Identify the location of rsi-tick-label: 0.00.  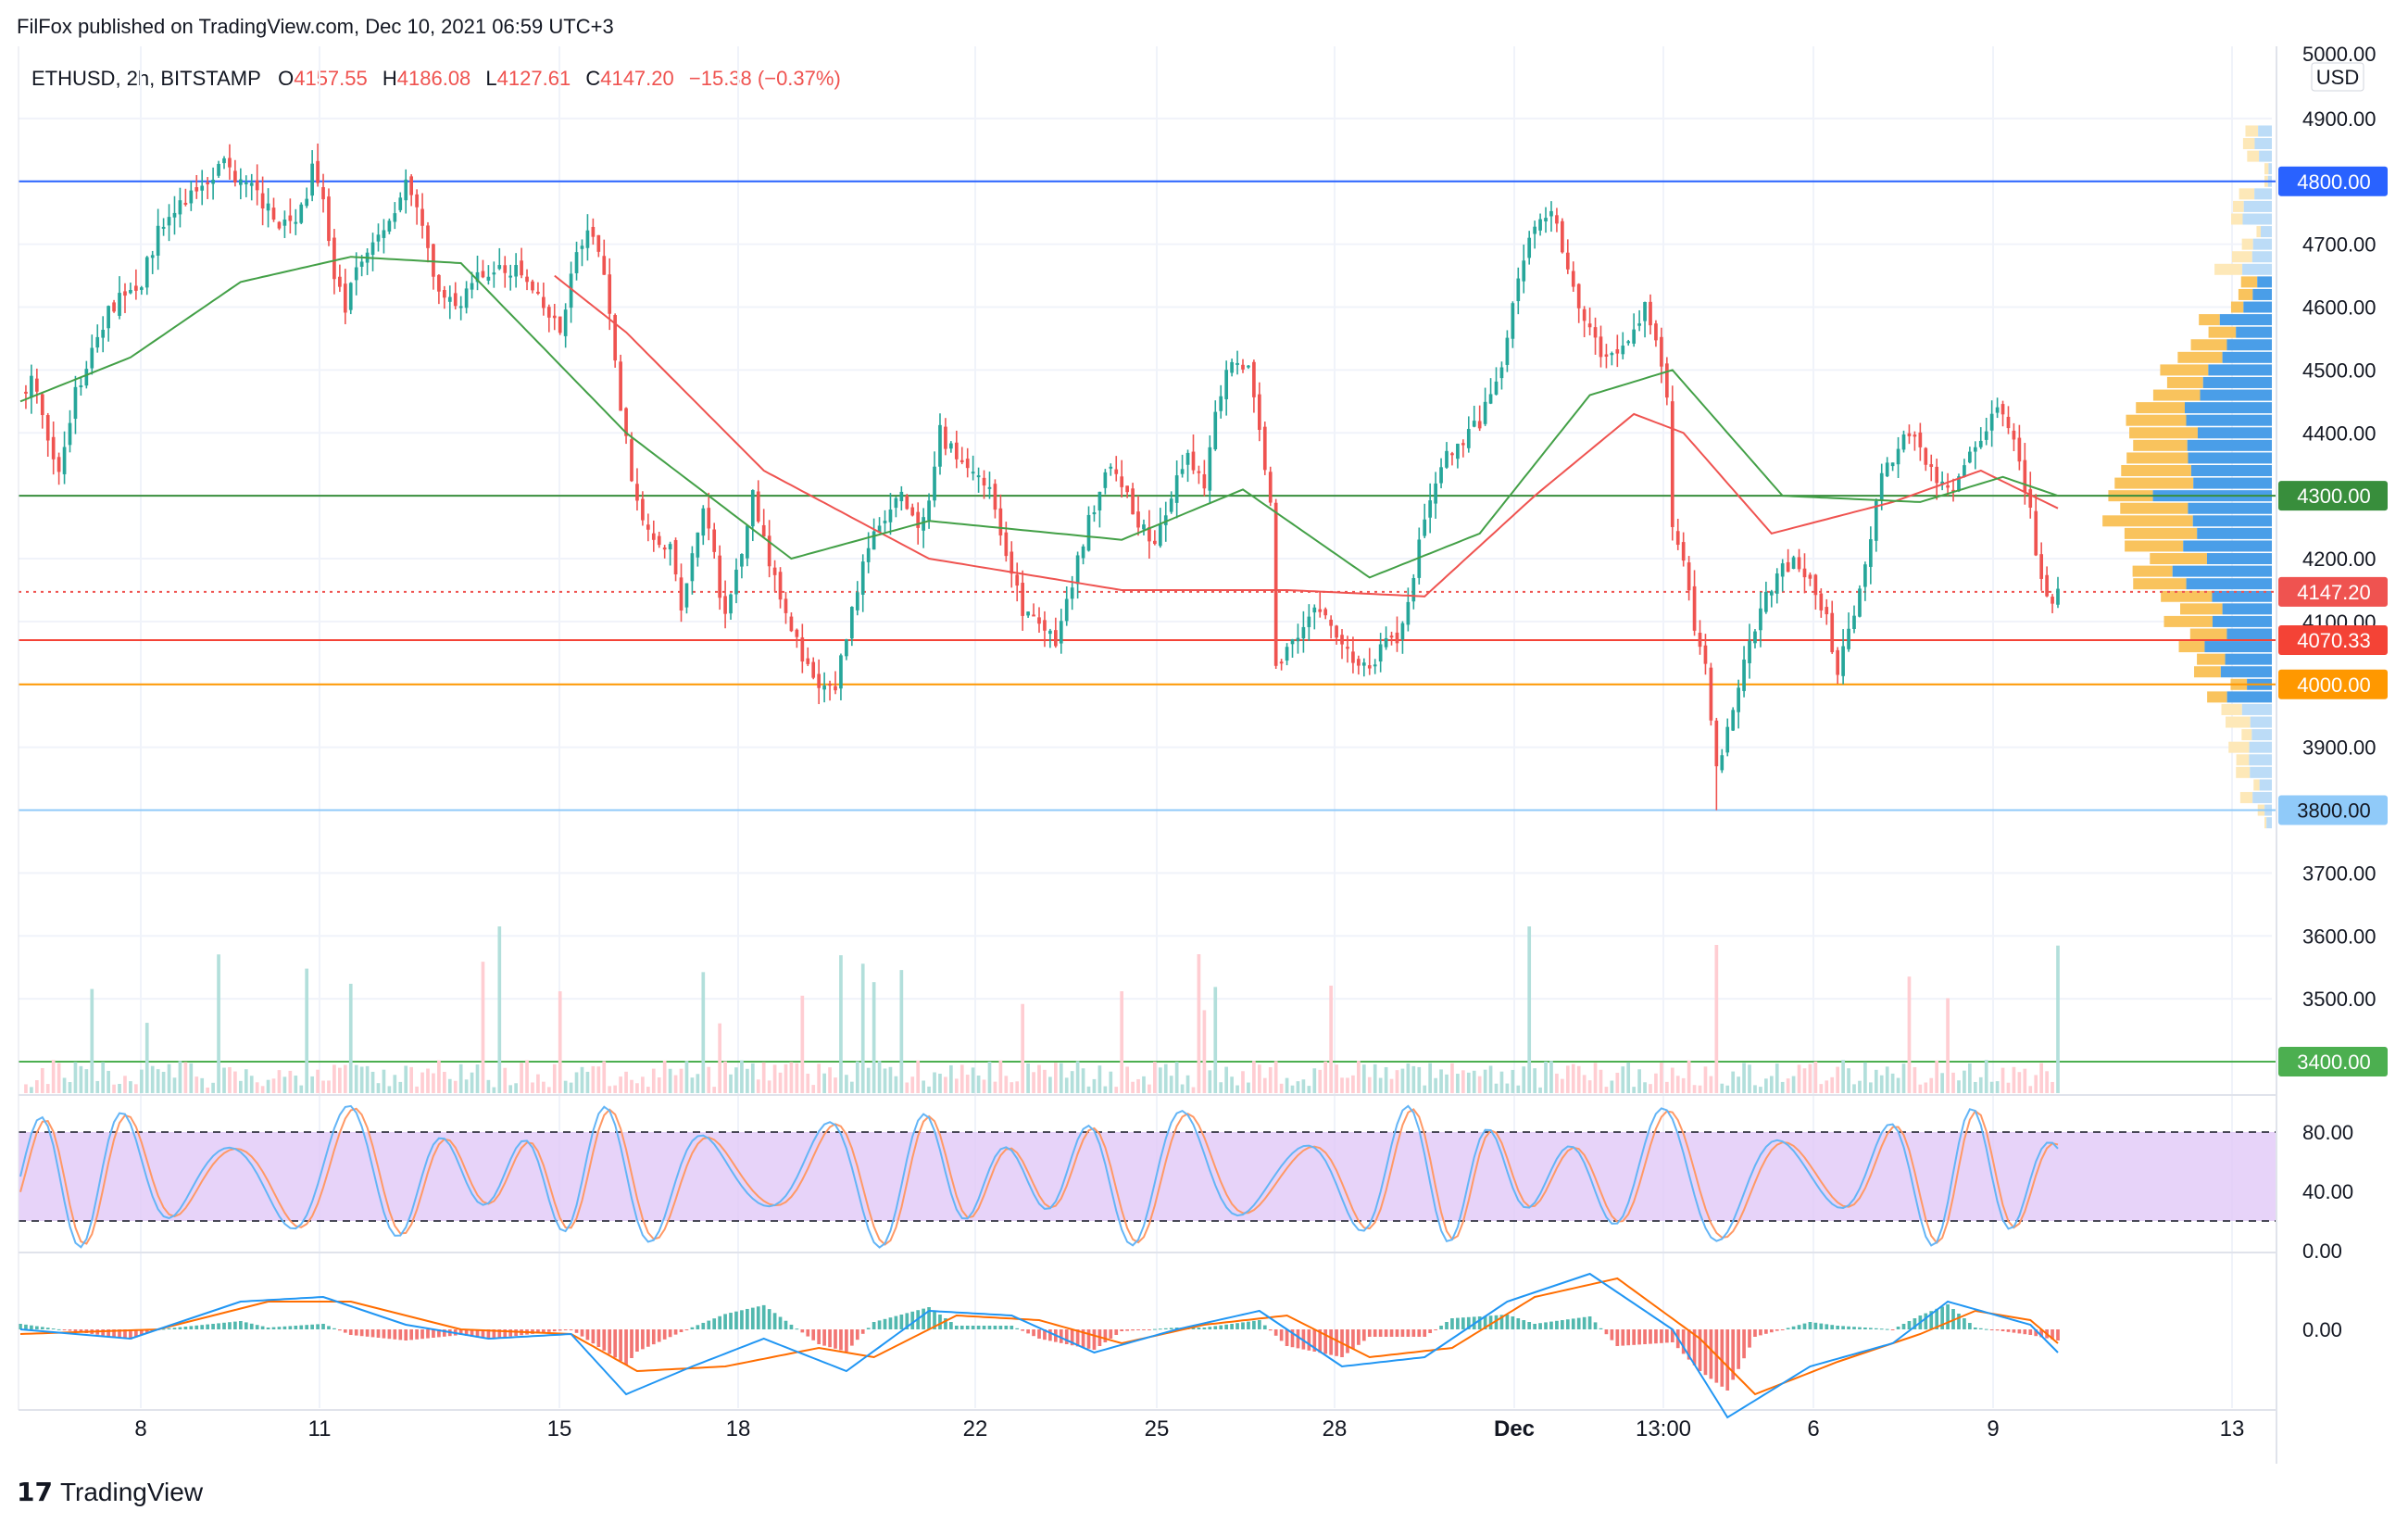
(2322, 1251).